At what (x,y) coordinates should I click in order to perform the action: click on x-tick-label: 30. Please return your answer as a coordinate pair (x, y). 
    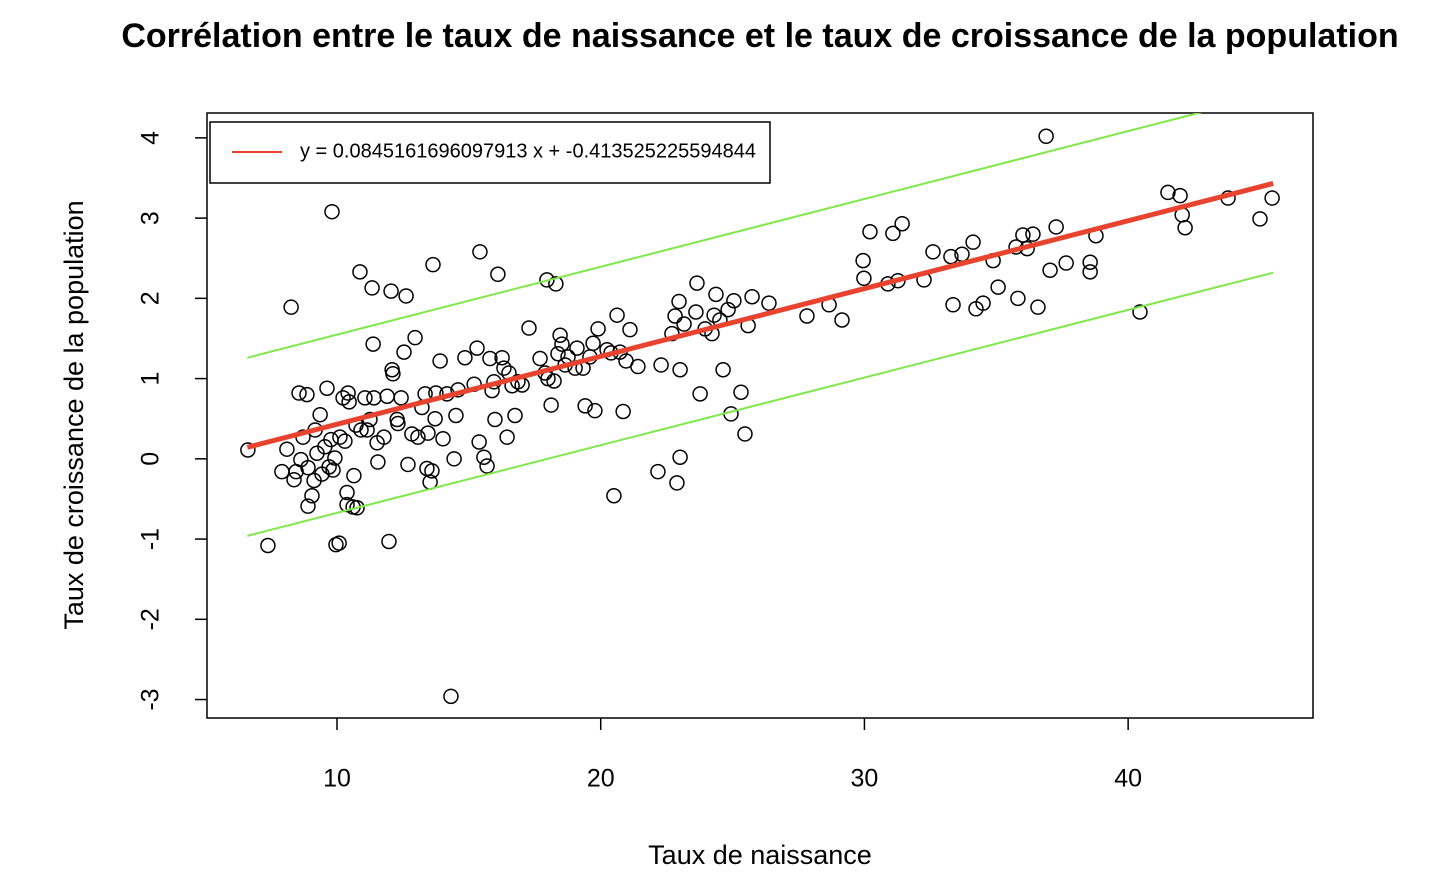
    Looking at the image, I should click on (865, 779).